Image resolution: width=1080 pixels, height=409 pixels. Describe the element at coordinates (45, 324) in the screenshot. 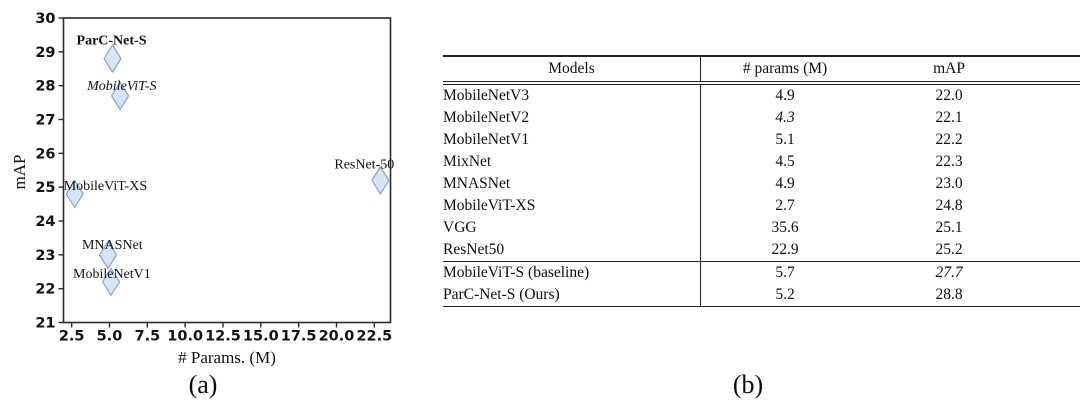

I see `y-tick-label: 21` at that location.